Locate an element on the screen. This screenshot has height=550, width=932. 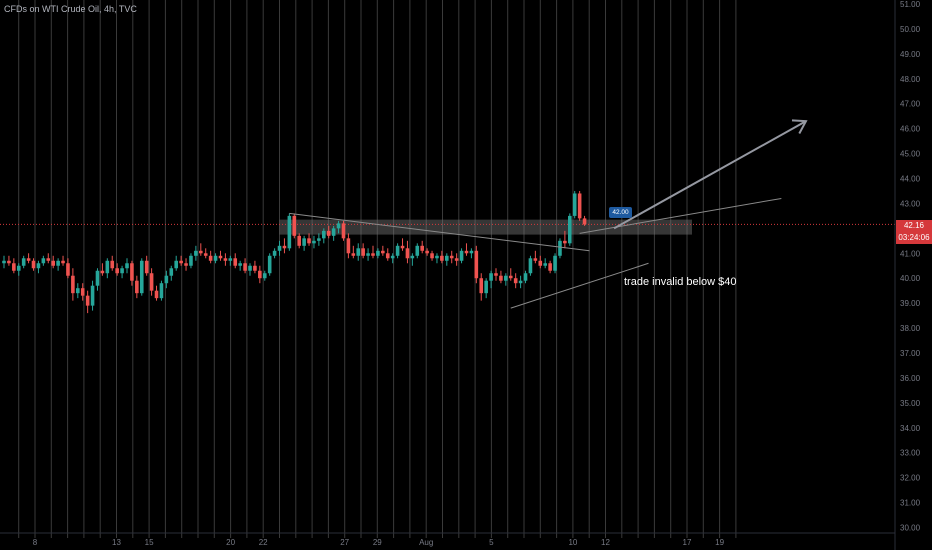
price-tick-label: 33.00 is located at coordinates (910, 453).